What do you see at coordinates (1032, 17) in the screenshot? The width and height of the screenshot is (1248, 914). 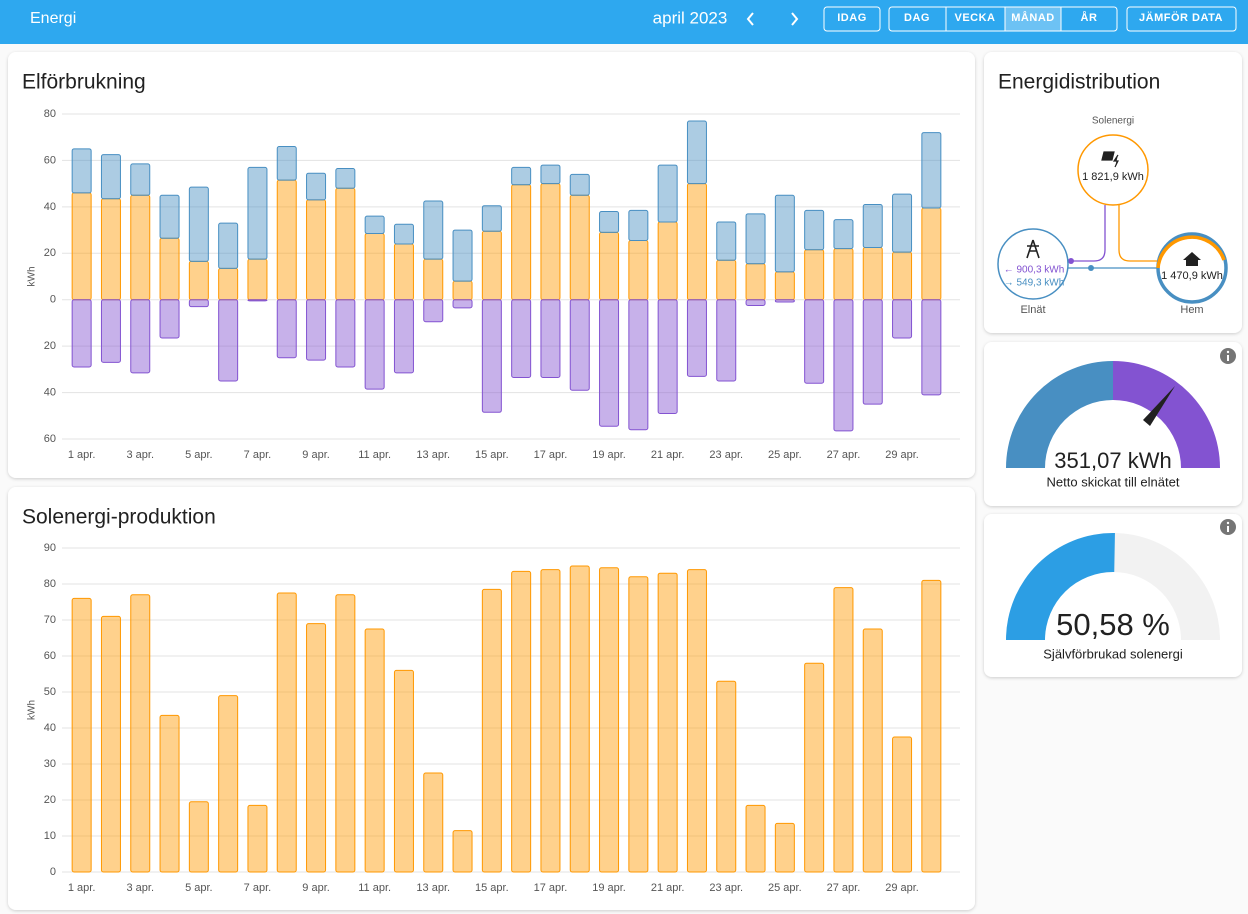 I see `month-button: MÅNAD` at bounding box center [1032, 17].